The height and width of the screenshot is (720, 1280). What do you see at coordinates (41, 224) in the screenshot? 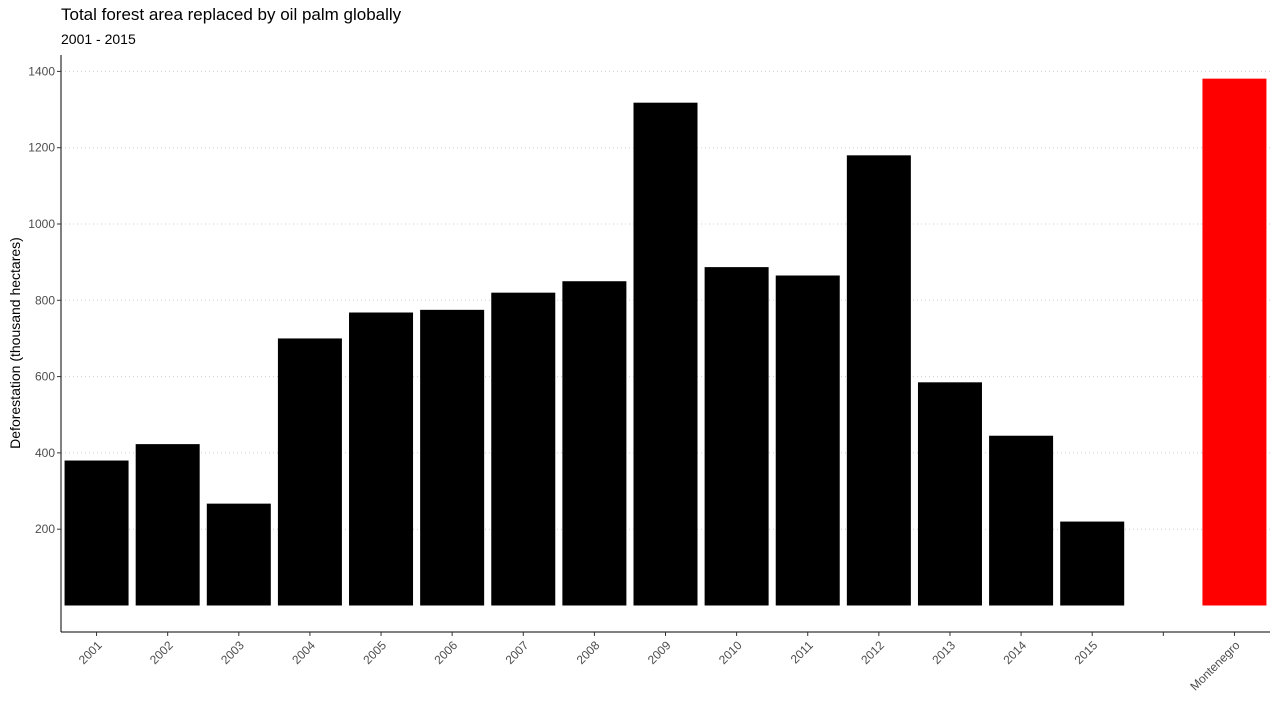
I see `y-tick-label: 1000` at bounding box center [41, 224].